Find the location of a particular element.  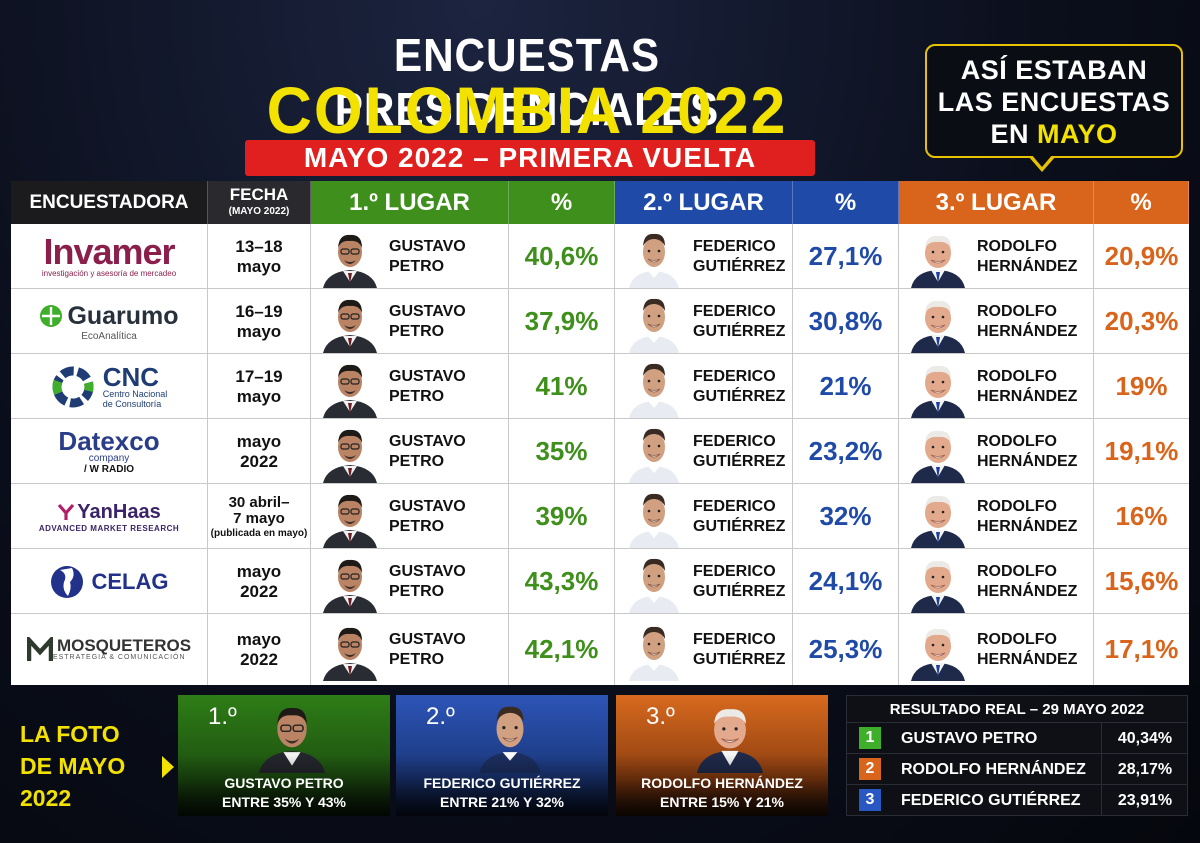

first-pct: 39% is located at coordinates (562, 516).